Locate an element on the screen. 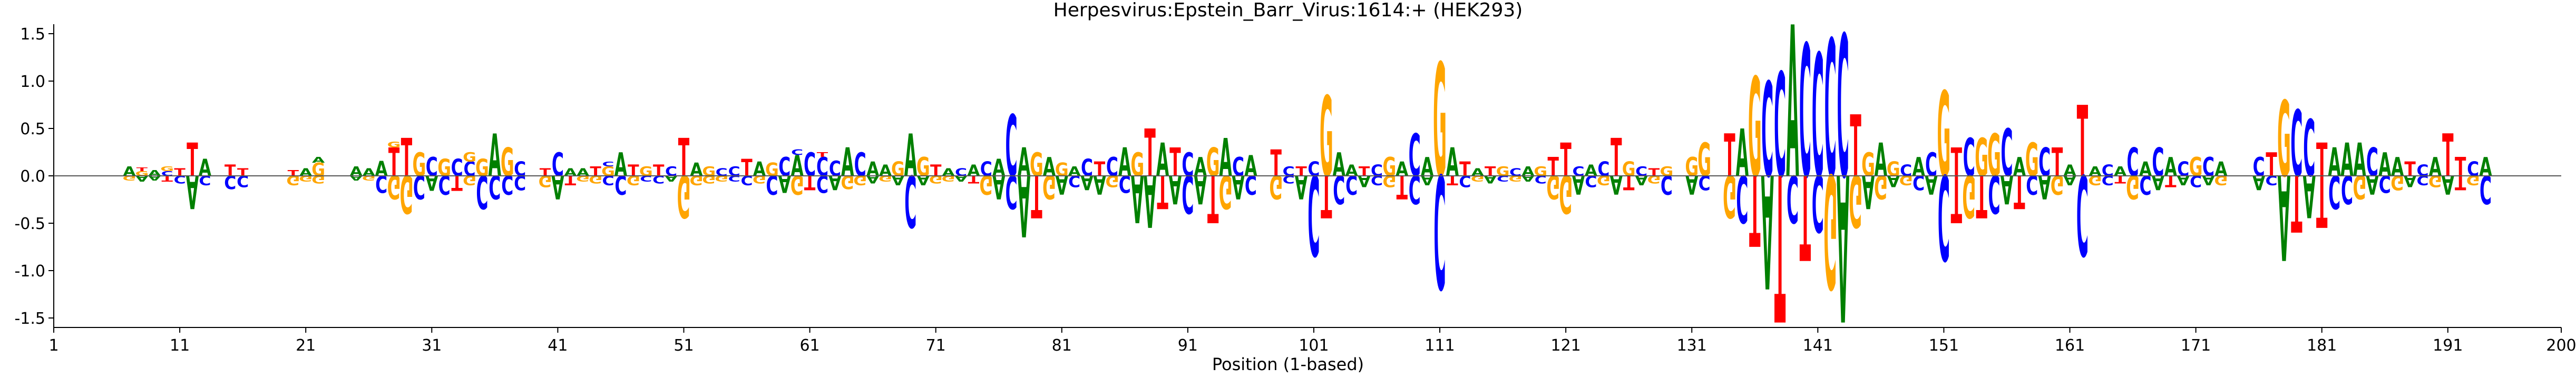  y-axis: -1.5 -1.0 -0.5 0.0 0.5 1.0 1.5 is located at coordinates (34, 176).